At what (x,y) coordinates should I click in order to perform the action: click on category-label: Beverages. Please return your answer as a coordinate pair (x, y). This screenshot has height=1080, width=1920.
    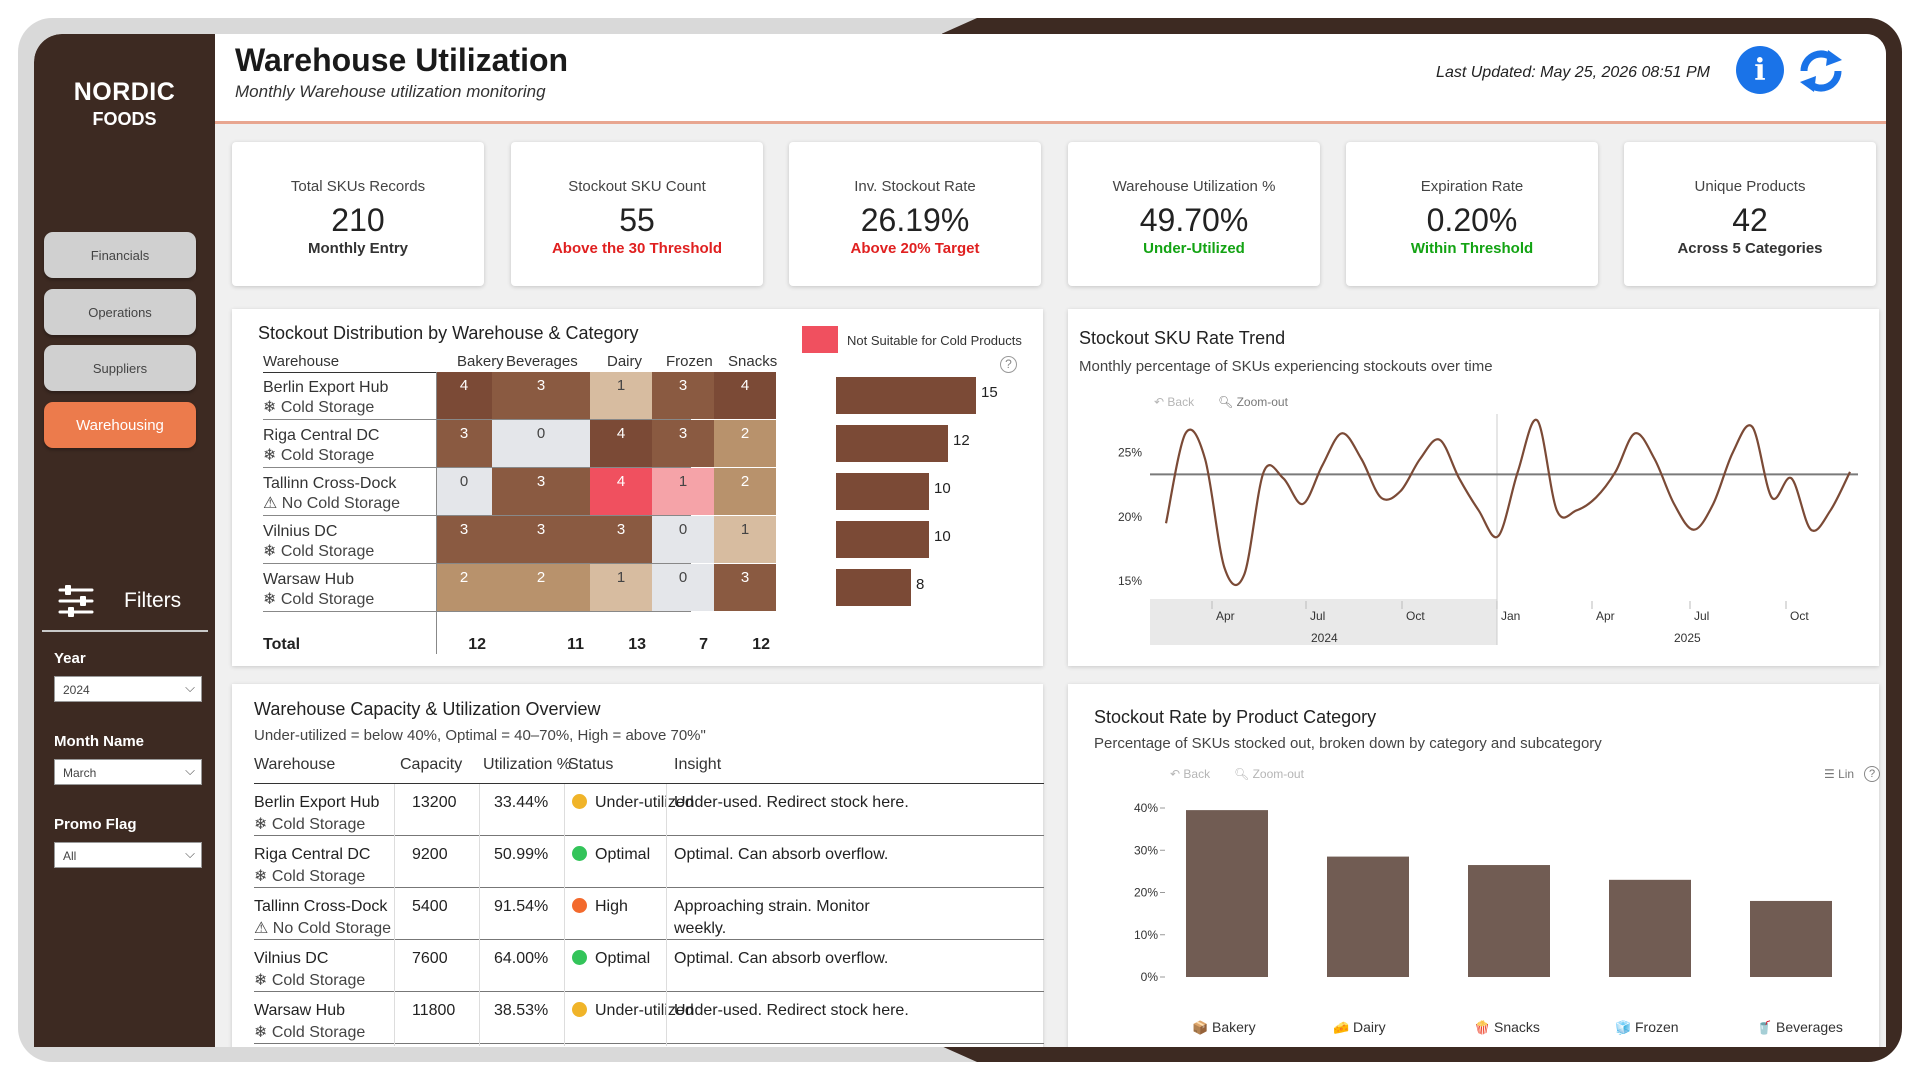
    Looking at the image, I should click on (1809, 1027).